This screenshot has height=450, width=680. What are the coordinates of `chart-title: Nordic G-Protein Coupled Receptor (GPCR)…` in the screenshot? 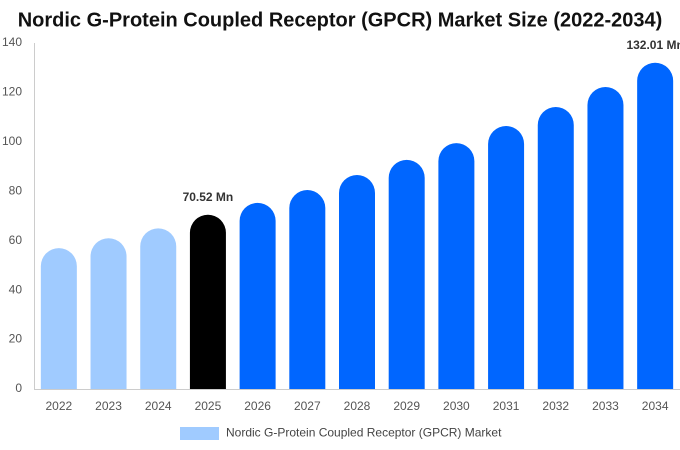 It's located at (340, 20).